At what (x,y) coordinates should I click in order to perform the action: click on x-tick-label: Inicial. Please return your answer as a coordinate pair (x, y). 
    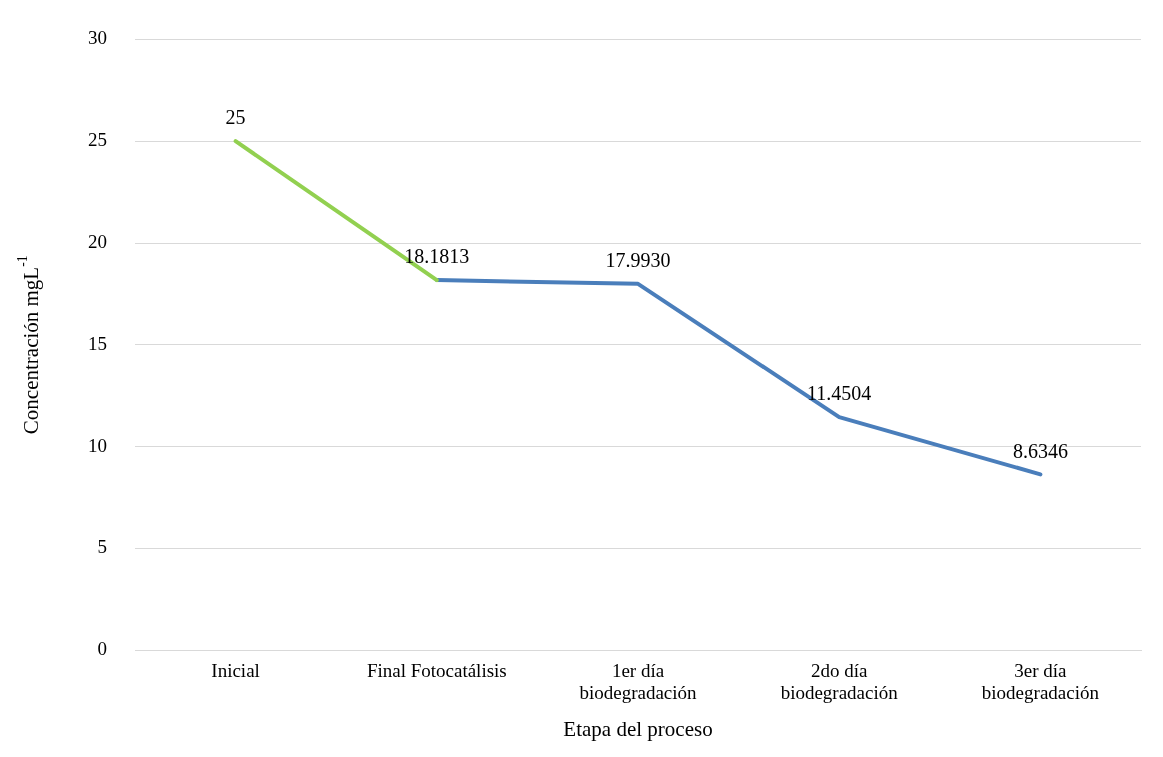
    Looking at the image, I should click on (235, 670).